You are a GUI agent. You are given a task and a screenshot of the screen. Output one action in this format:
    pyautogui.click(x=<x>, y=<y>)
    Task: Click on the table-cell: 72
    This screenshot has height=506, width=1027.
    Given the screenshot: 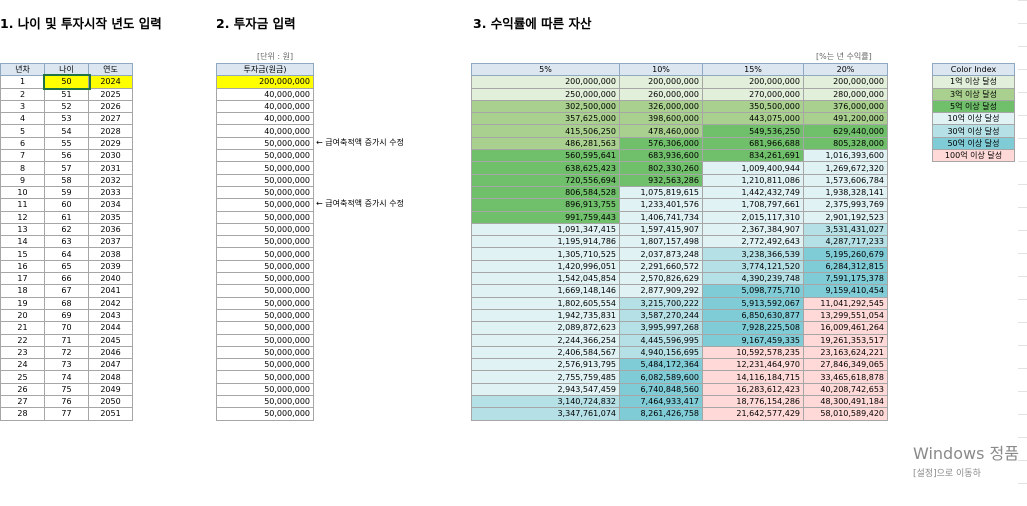 What is the action you would take?
    pyautogui.click(x=66, y=352)
    